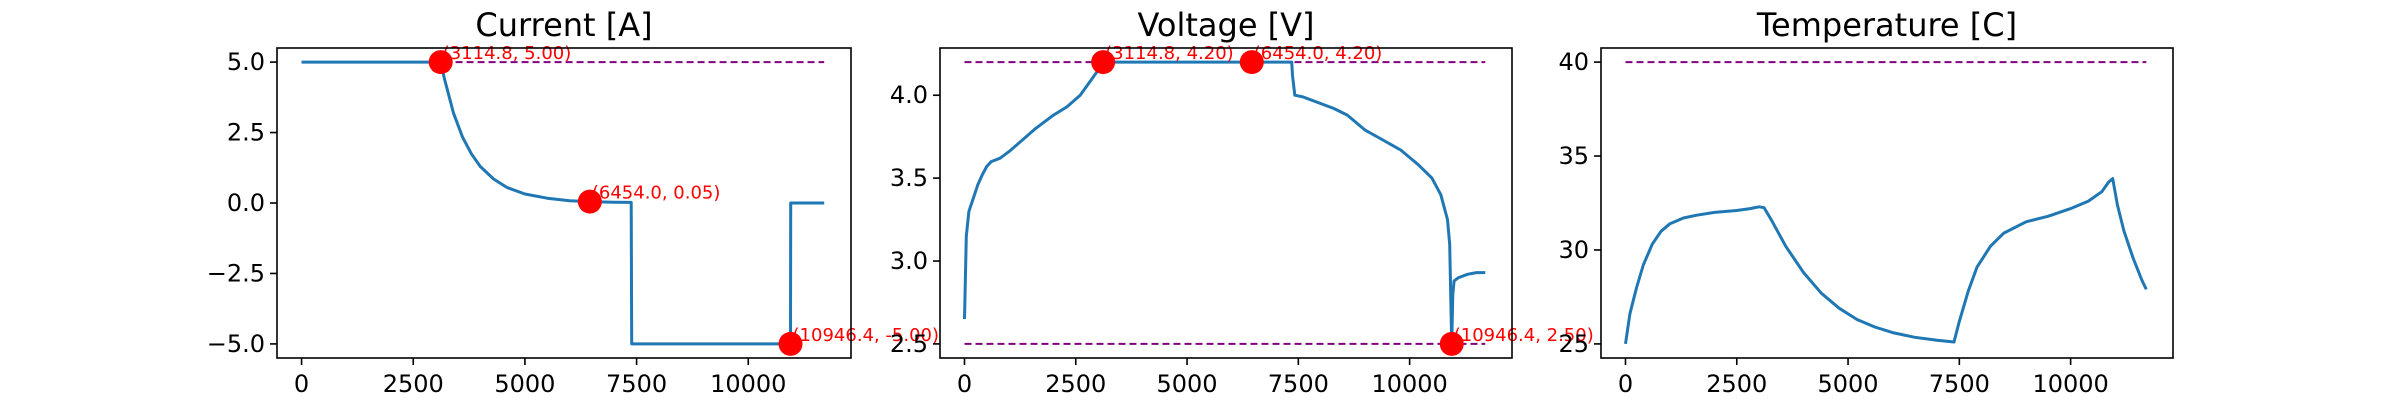  What do you see at coordinates (909, 95) in the screenshot?
I see `y-tick-label: 4.0` at bounding box center [909, 95].